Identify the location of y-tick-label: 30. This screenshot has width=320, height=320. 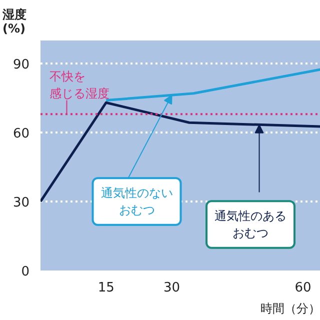
(21, 203).